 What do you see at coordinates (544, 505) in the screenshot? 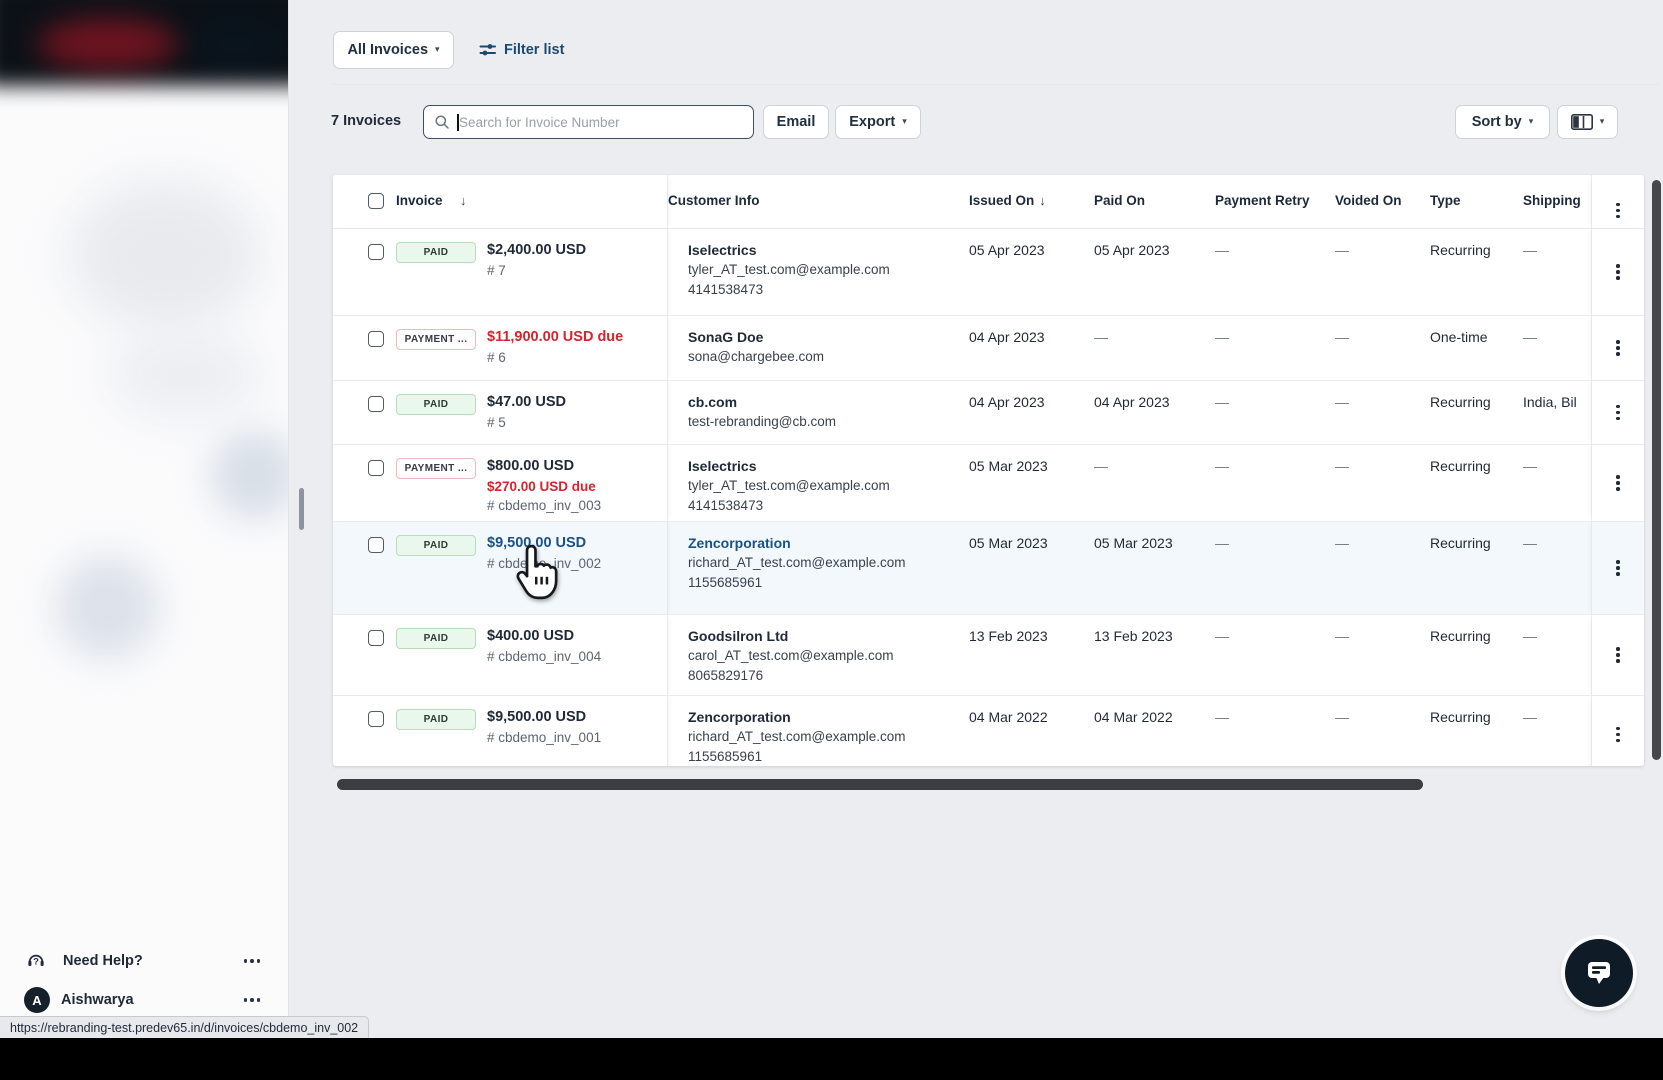
I see `invoice-number: # cbdemo_inv_003` at bounding box center [544, 505].